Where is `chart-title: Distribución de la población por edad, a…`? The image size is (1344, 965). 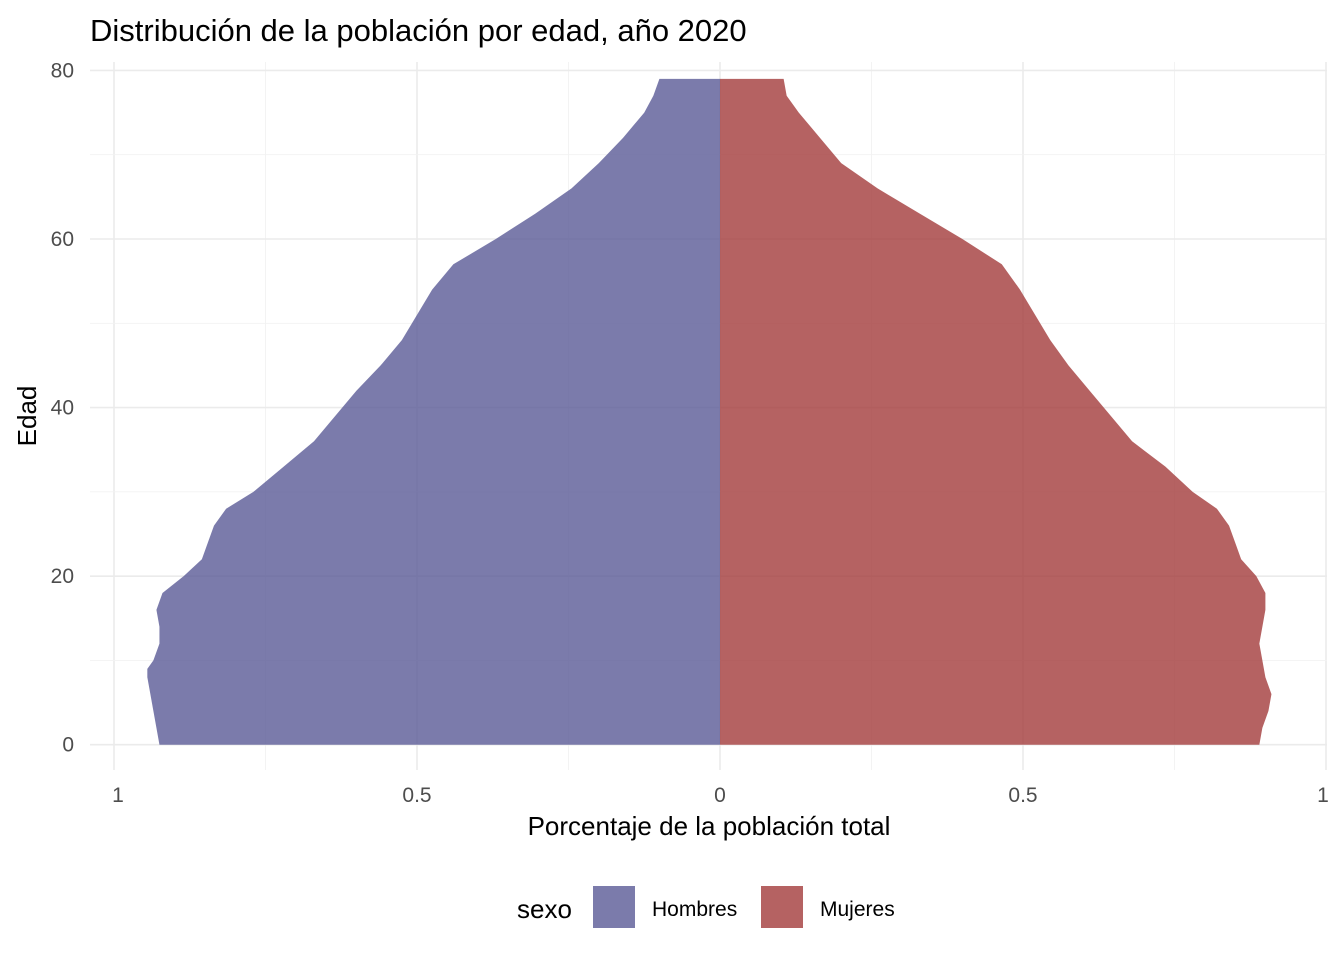
chart-title: Distribución de la población por edad, a… is located at coordinates (418, 30).